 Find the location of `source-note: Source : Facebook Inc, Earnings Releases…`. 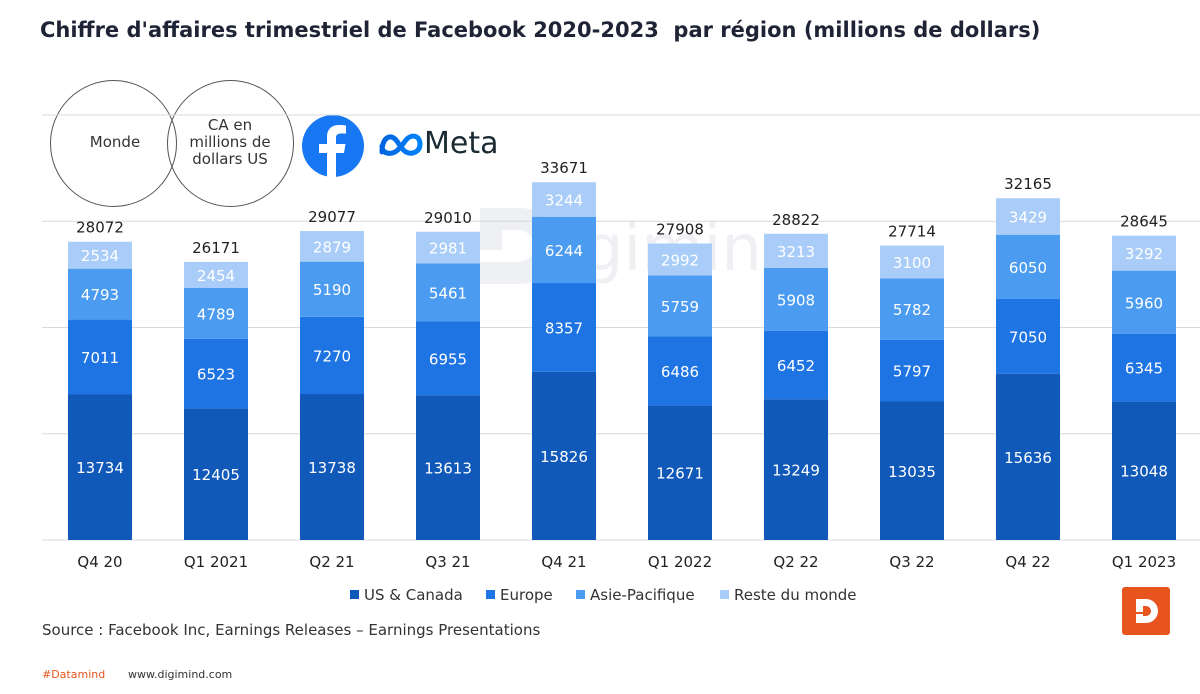

source-note: Source : Facebook Inc, Earnings Releases… is located at coordinates (291, 630).